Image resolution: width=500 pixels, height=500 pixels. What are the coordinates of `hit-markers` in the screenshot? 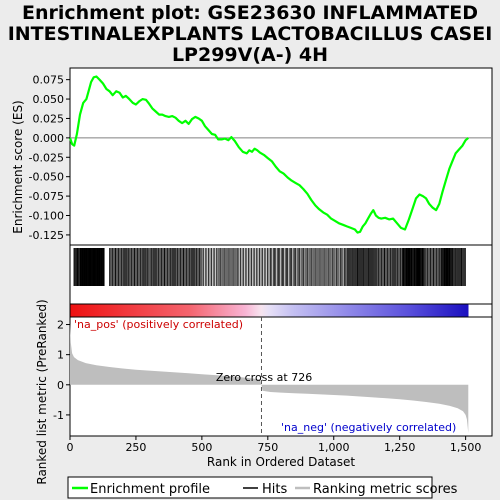 It's located at (269, 267).